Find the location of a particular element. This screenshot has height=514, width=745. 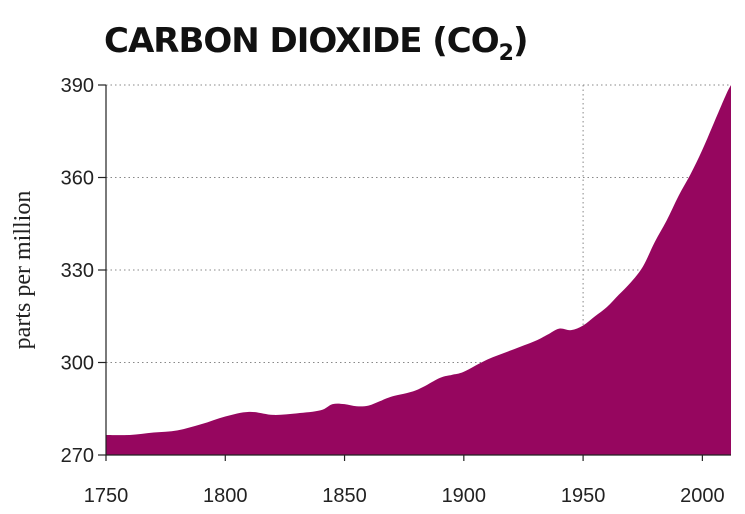

y-tick-label-360: 360 is located at coordinates (77, 179).